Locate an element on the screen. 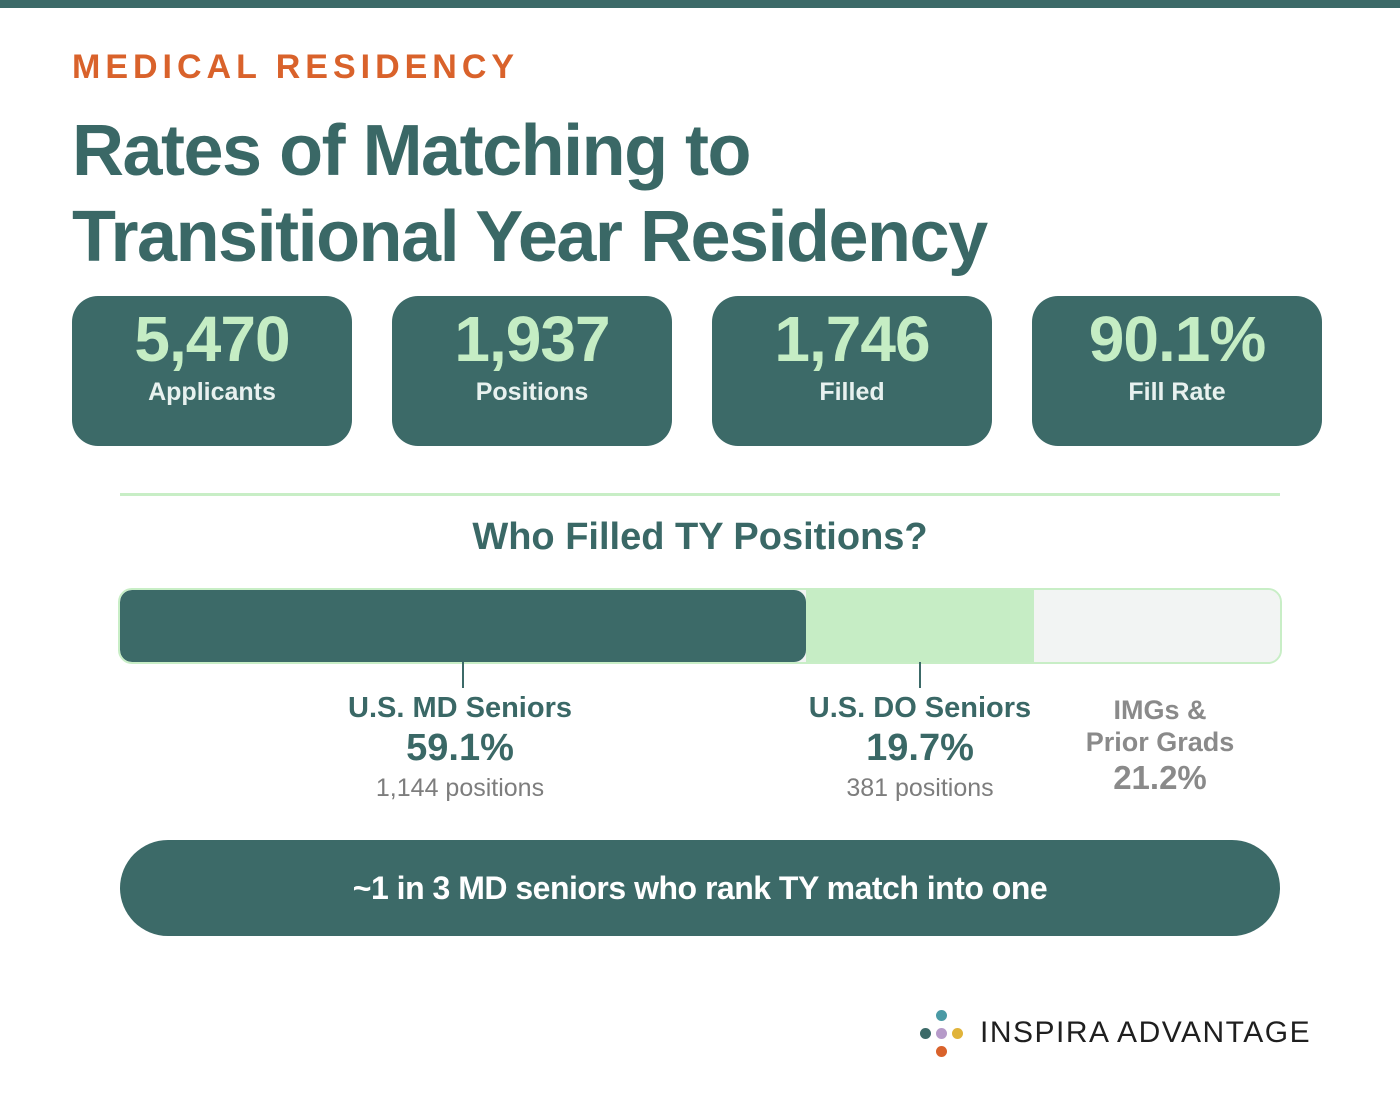 The height and width of the screenshot is (1120, 1400). stat-label: Filled is located at coordinates (852, 392).